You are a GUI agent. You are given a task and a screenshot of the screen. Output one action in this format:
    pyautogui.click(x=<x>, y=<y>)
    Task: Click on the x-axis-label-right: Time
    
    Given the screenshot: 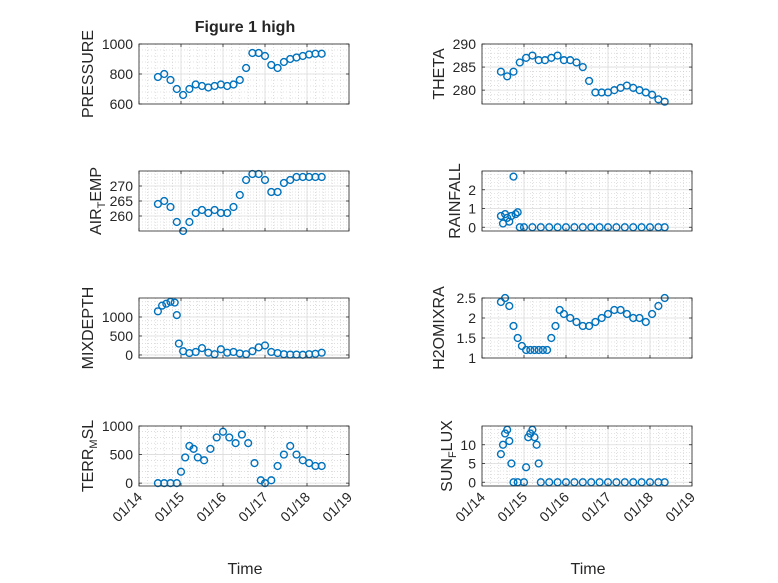 What is the action you would take?
    pyautogui.click(x=588, y=569)
    